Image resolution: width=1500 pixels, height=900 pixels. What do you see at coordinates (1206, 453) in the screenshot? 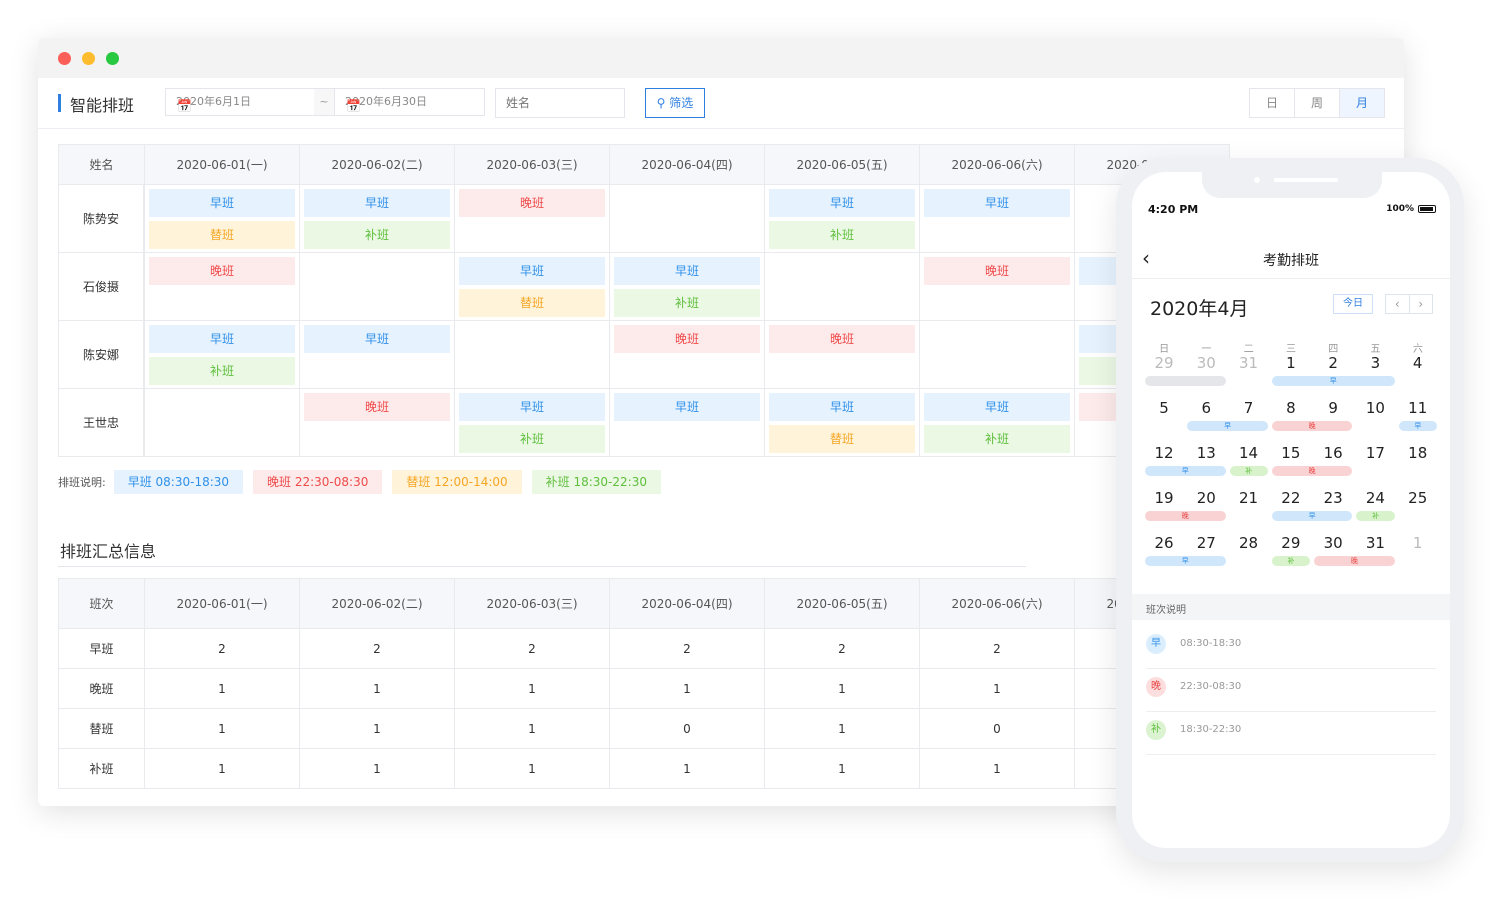
I see `calendar-day: 13` at bounding box center [1206, 453].